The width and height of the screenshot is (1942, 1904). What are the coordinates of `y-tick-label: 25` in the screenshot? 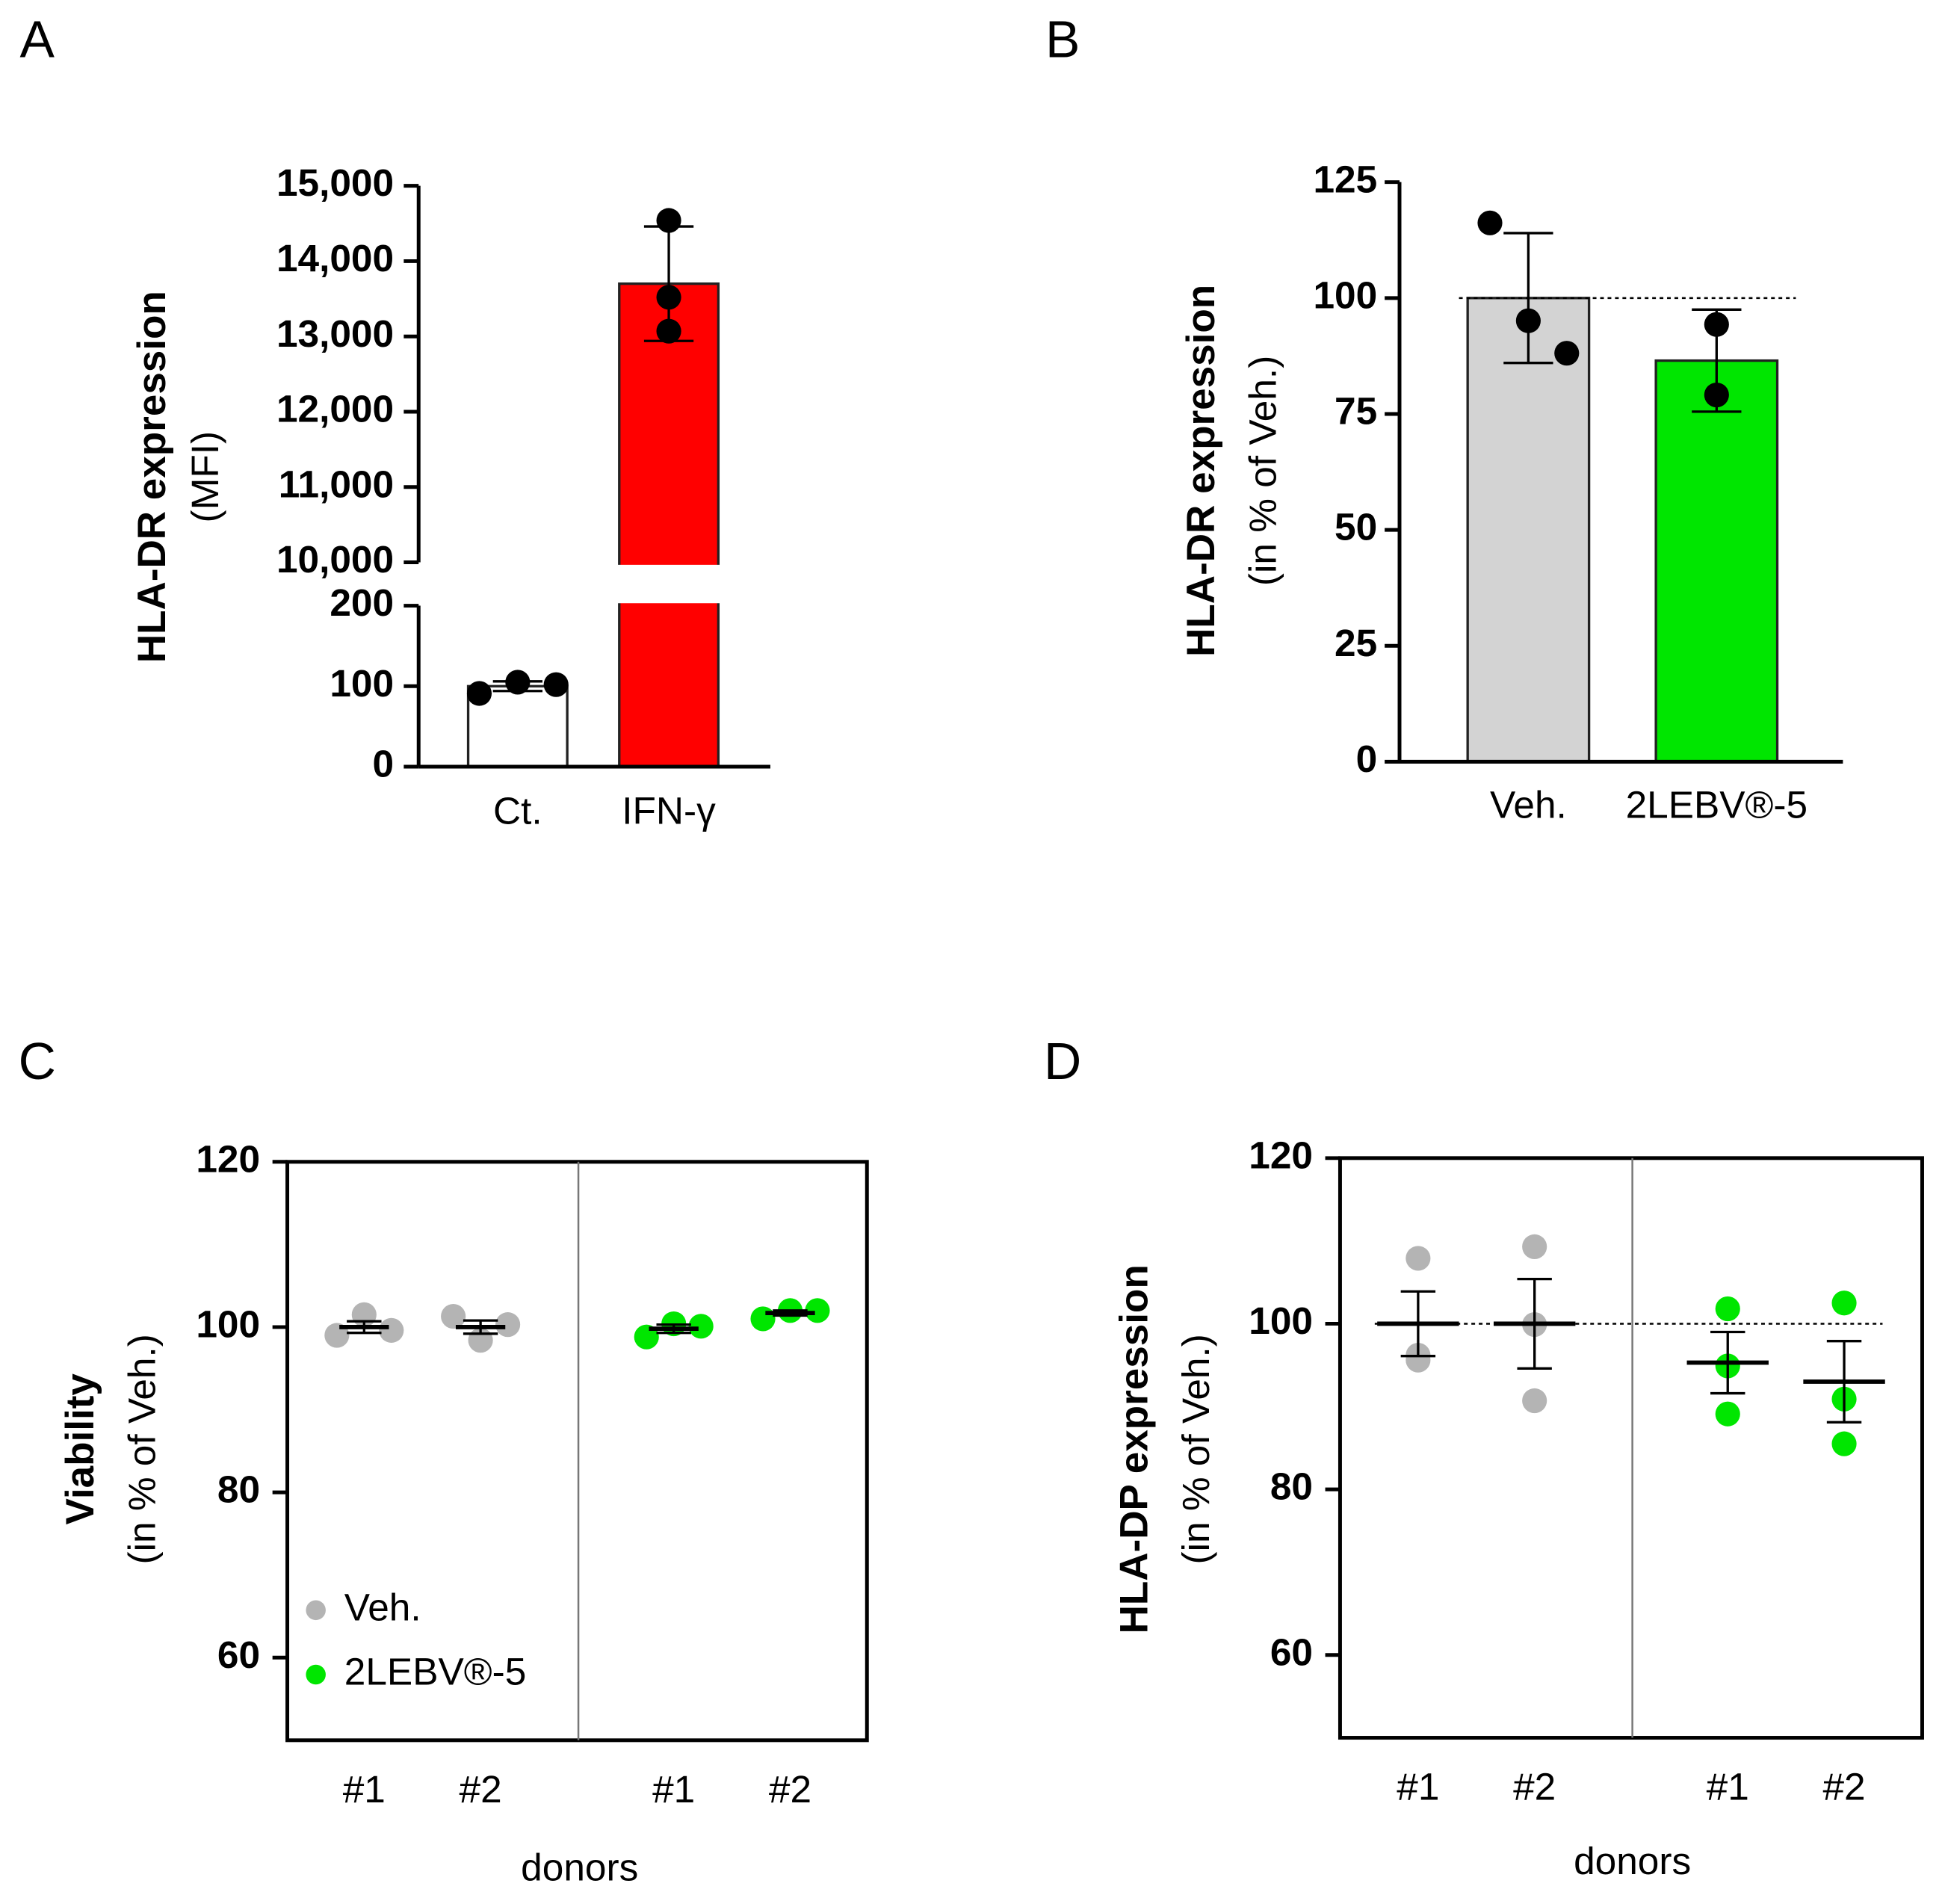 It's located at (1356, 642).